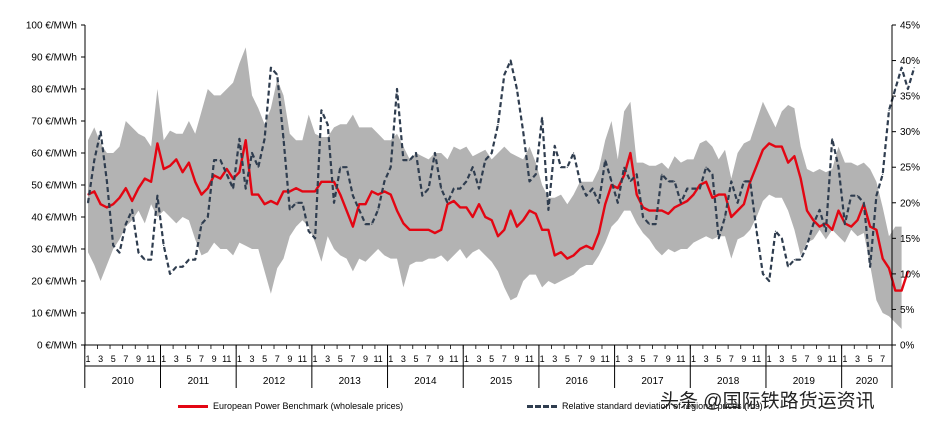 This screenshot has width=942, height=424. What do you see at coordinates (910, 239) in the screenshot?
I see `right-tick-label: 15%` at bounding box center [910, 239].